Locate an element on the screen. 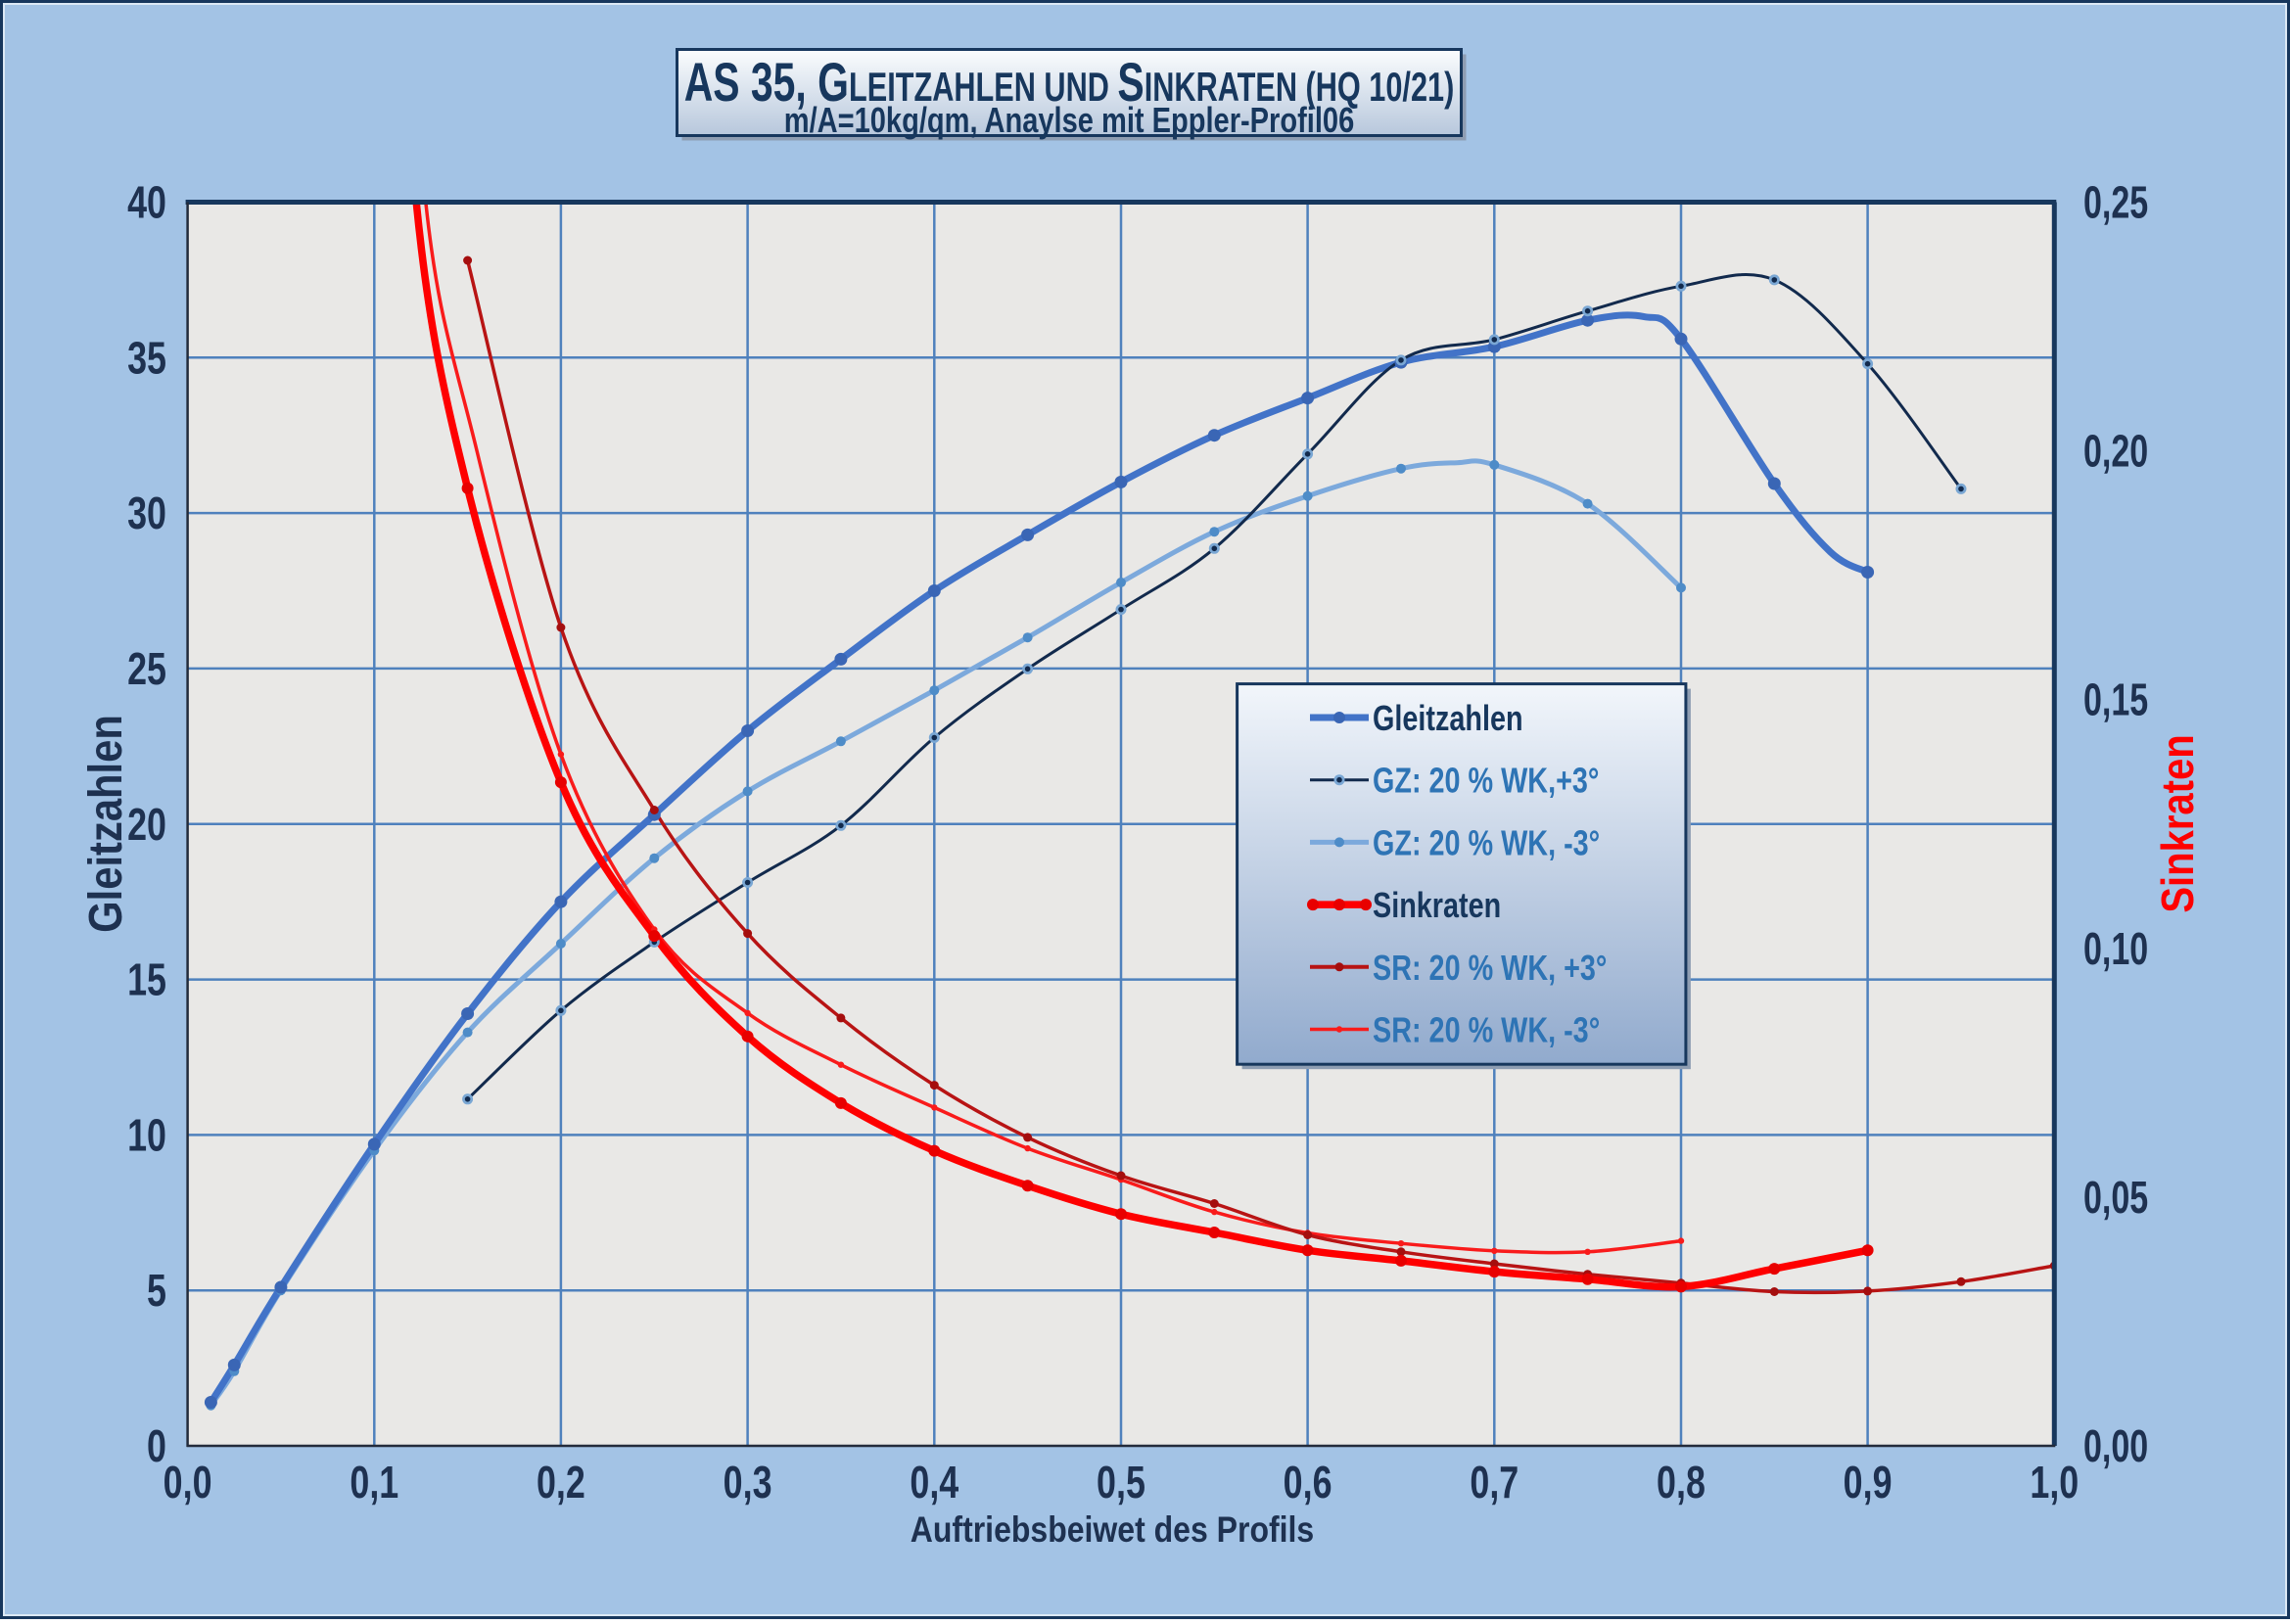  svg-text: 10 is located at coordinates (146, 1135).